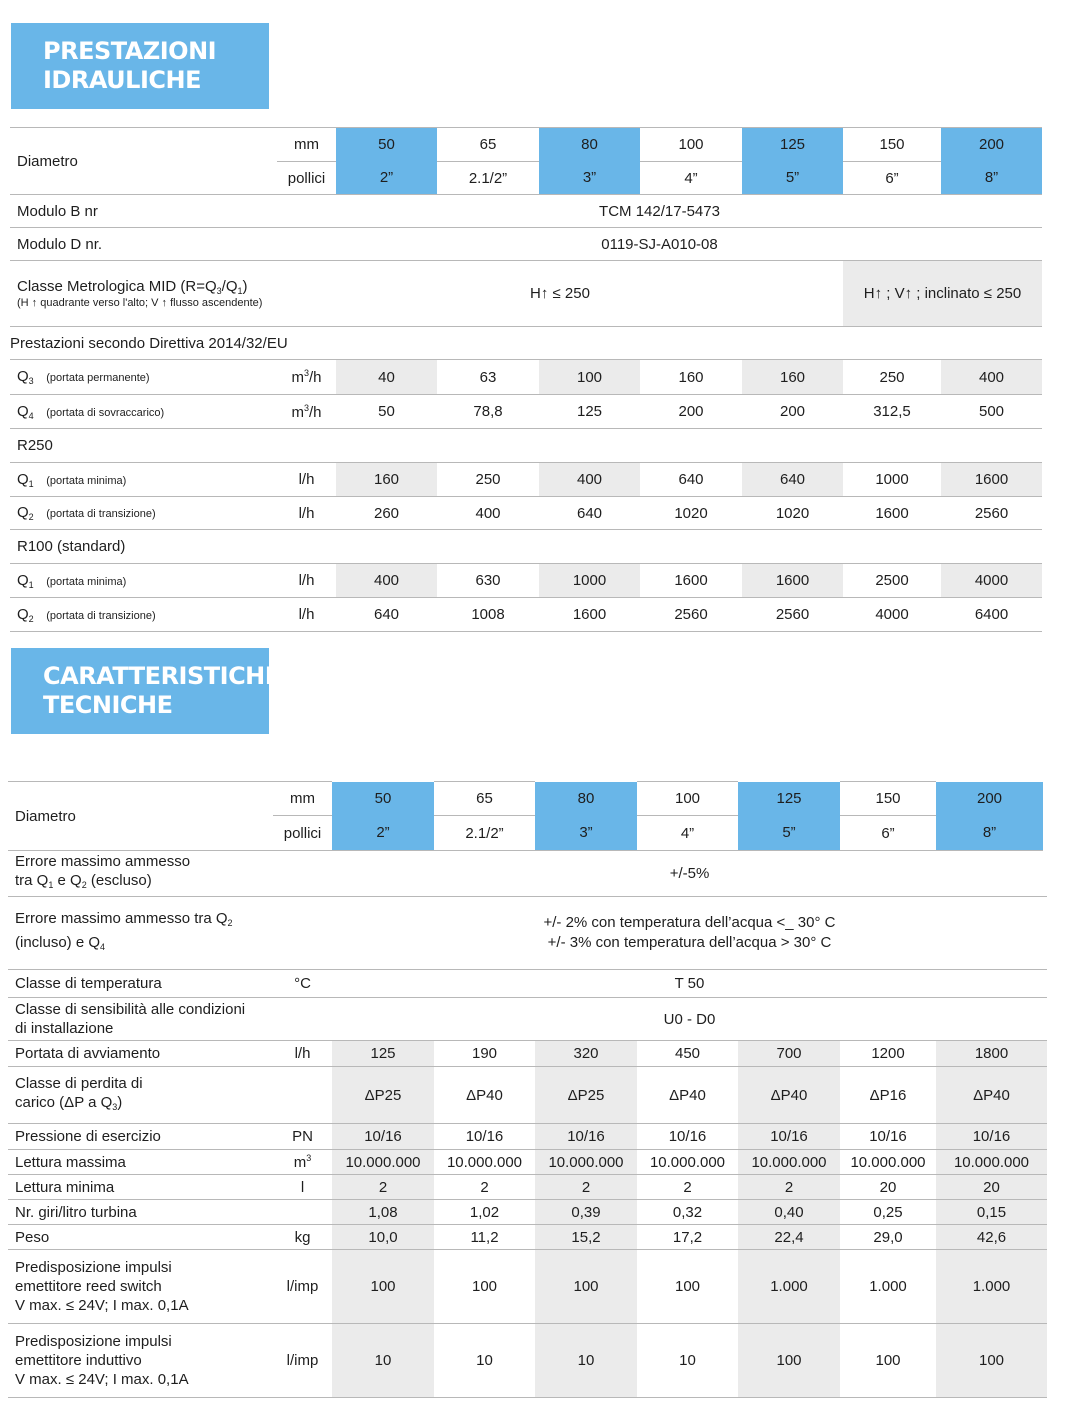 This screenshot has height=1417, width=1067. What do you see at coordinates (306, 614) in the screenshot?
I see `r100-q2-unit: l/h` at bounding box center [306, 614].